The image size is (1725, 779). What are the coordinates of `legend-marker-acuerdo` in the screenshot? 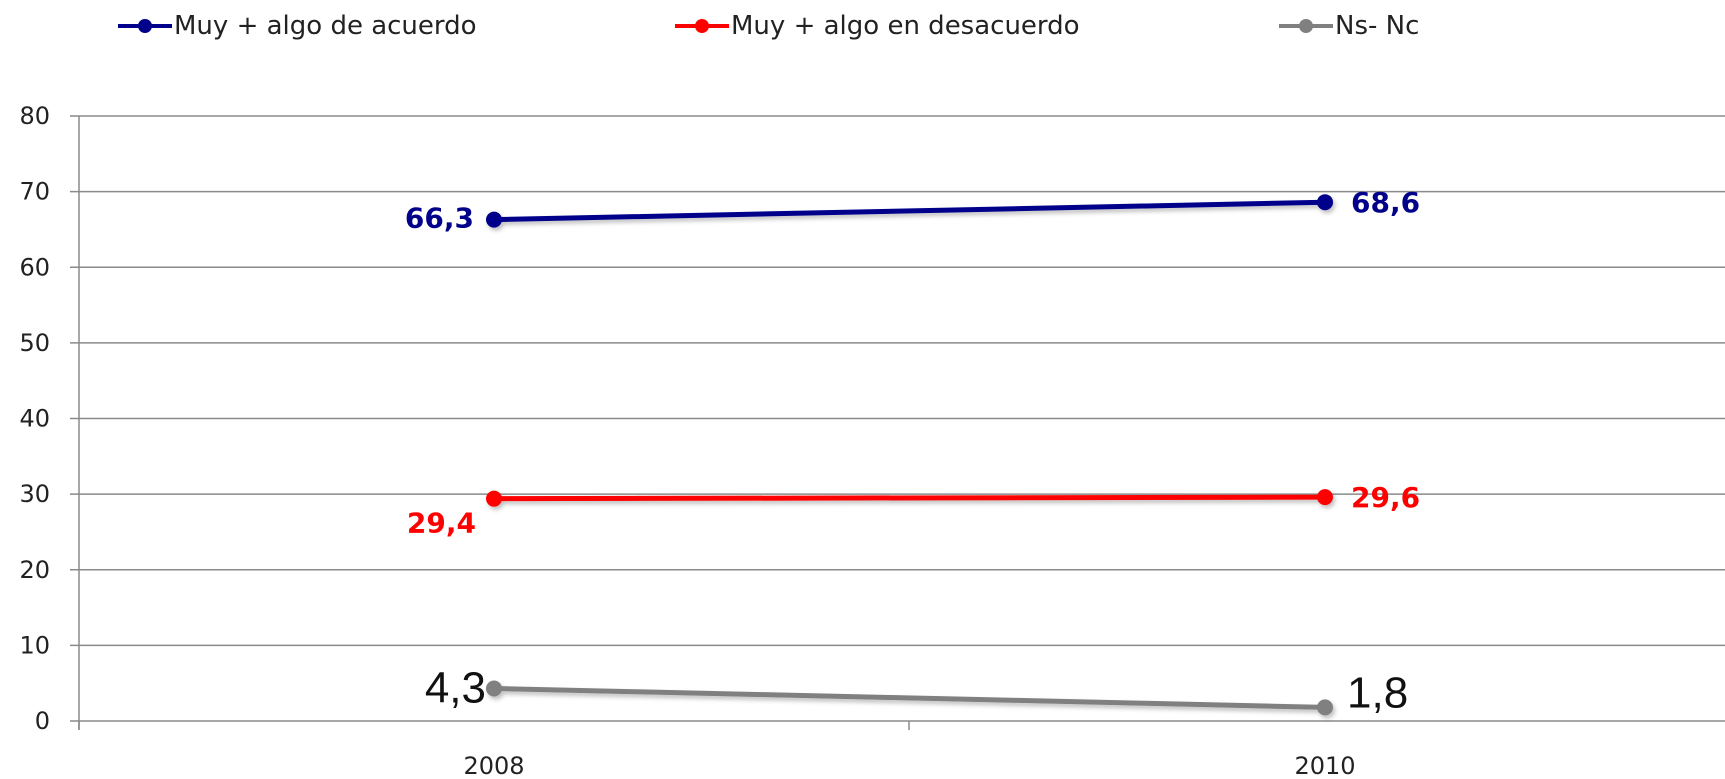 It's located at (145, 26).